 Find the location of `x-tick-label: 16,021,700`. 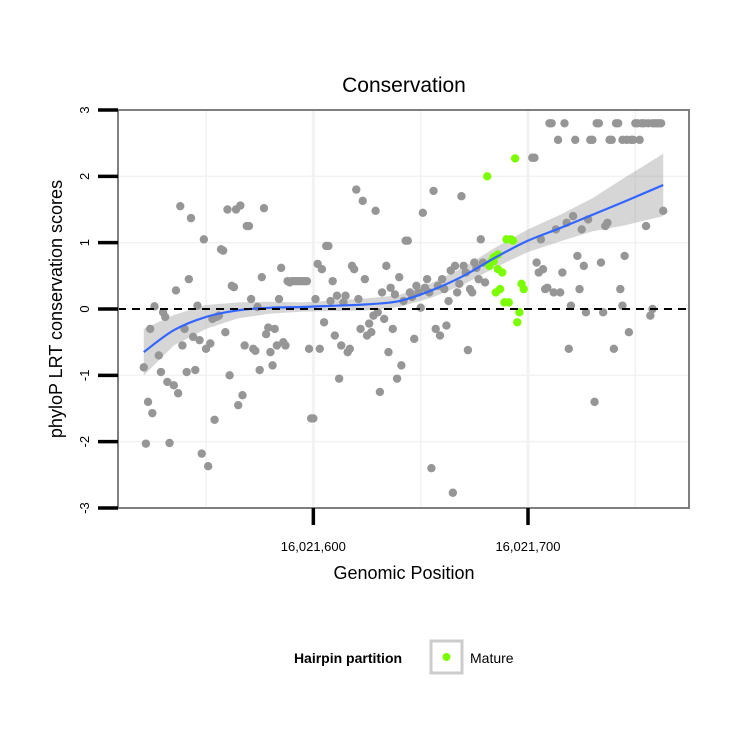

x-tick-label: 16,021,700 is located at coordinates (527, 546).